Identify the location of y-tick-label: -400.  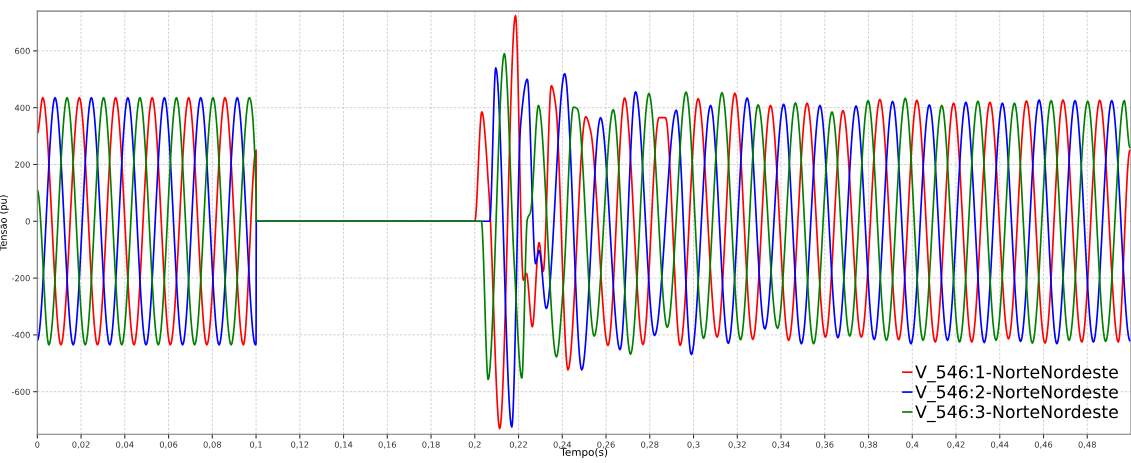
(20, 335).